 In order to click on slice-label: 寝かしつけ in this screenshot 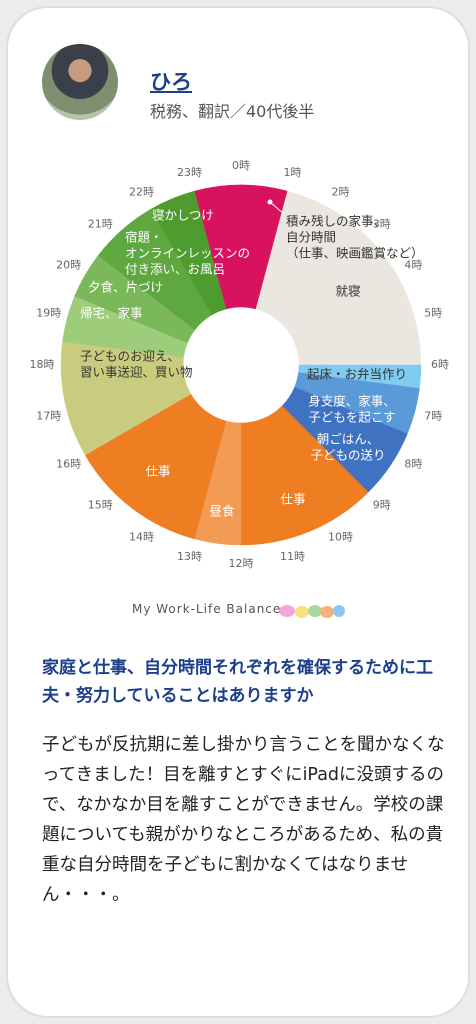, I will do `click(183, 215)`.